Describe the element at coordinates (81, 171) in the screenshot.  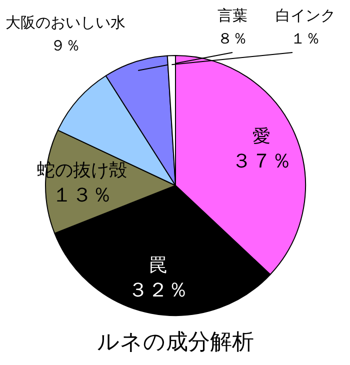
I see `slice-label: 蛇の抜け殻` at that location.